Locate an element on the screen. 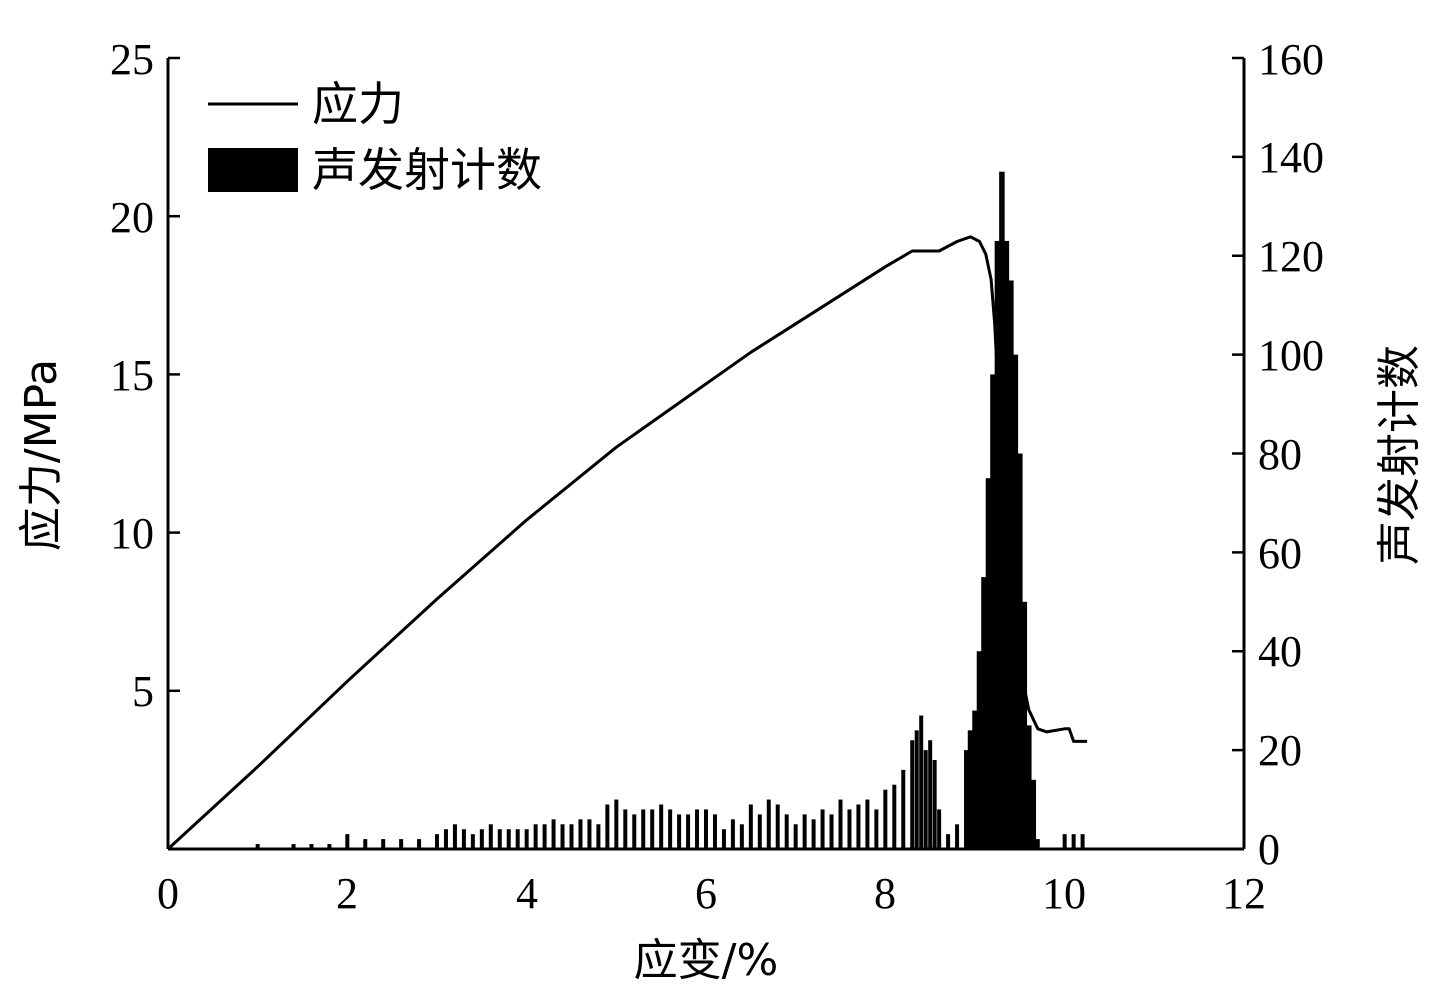 The height and width of the screenshot is (995, 1454). x-tick-label: 8 is located at coordinates (885, 893).